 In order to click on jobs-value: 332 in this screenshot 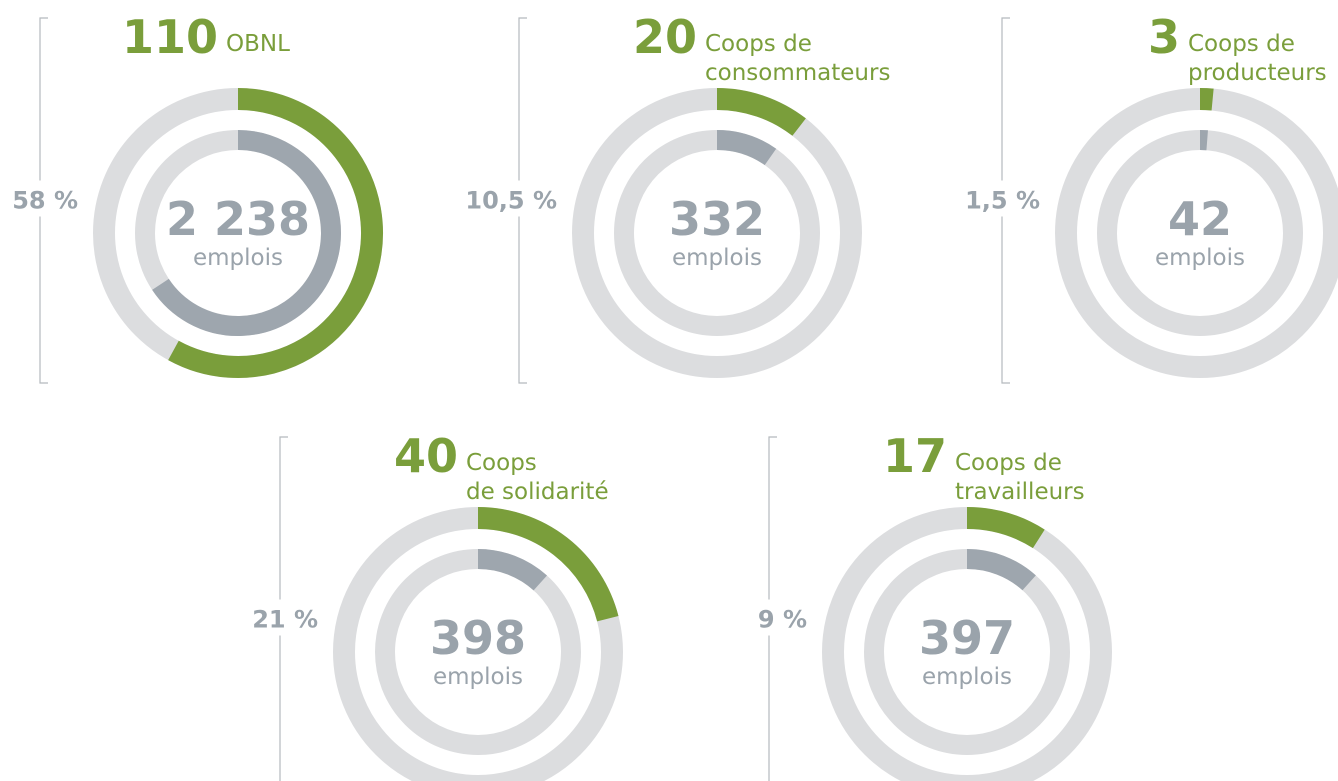, I will do `click(717, 219)`.